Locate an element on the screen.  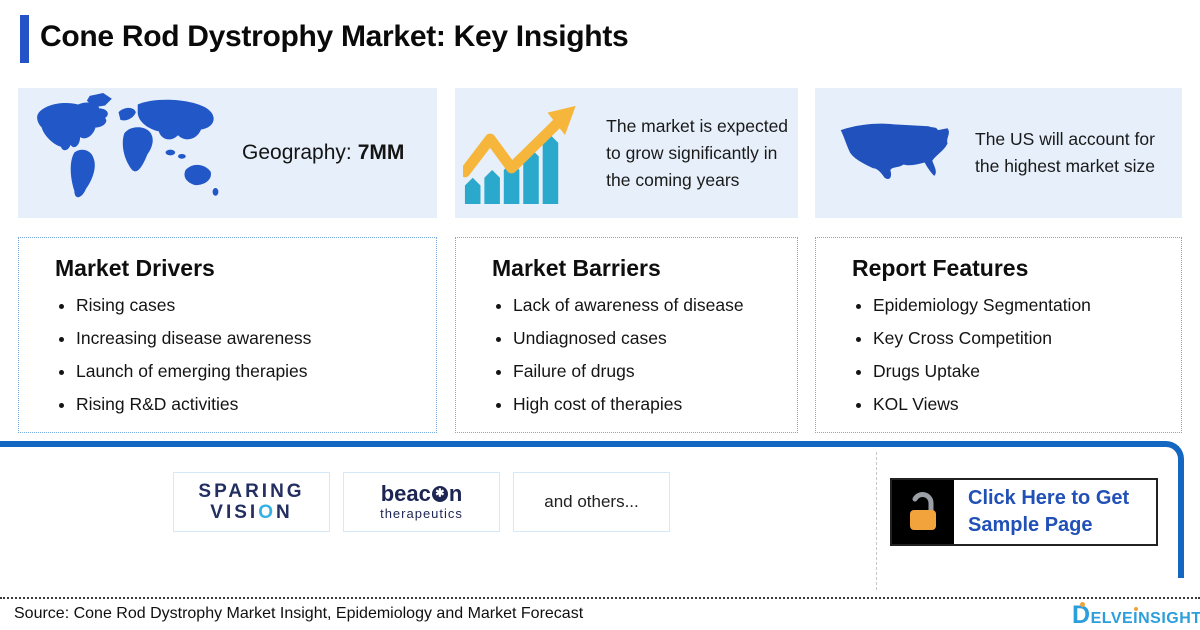
vision-post: N is located at coordinates (284, 512).